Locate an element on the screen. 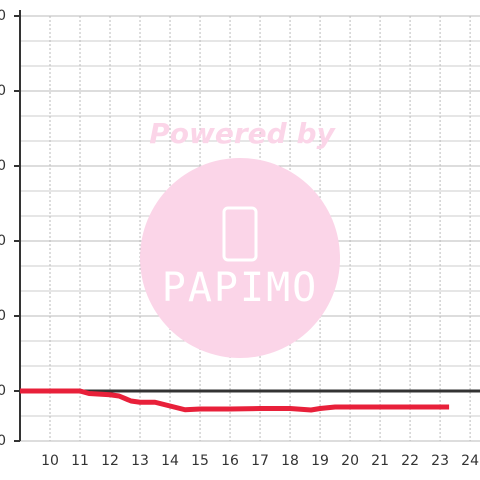 This screenshot has height=480, width=480. x-tick-label: 16 is located at coordinates (230, 461).